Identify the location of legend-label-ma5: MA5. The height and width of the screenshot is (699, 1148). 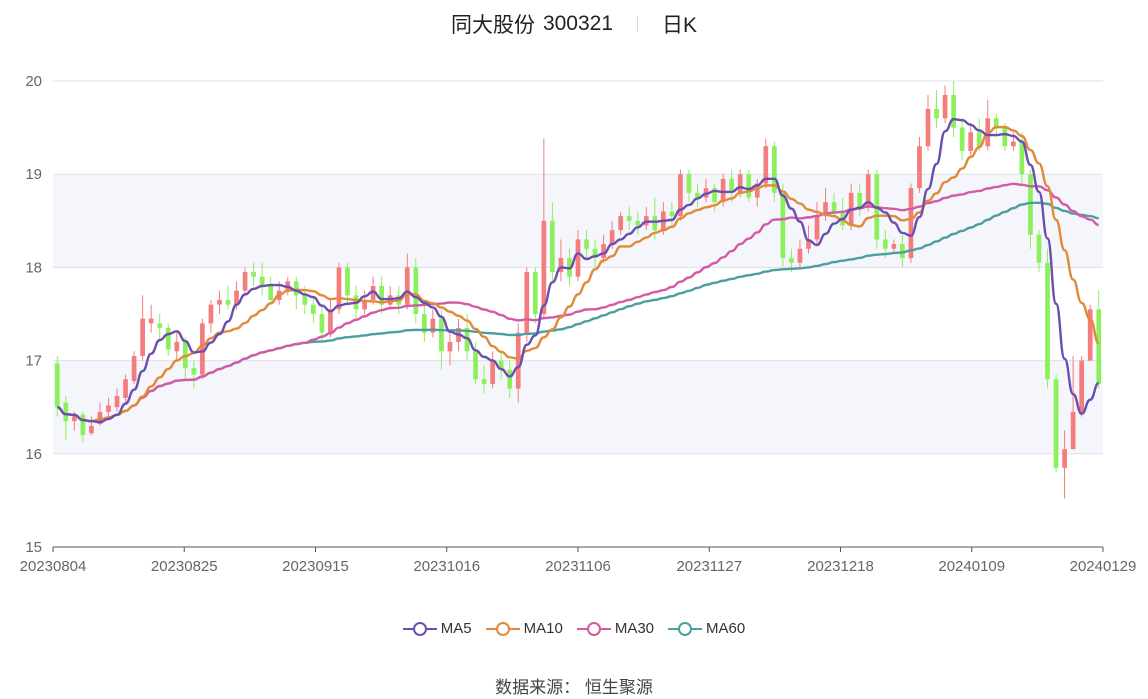
(456, 628).